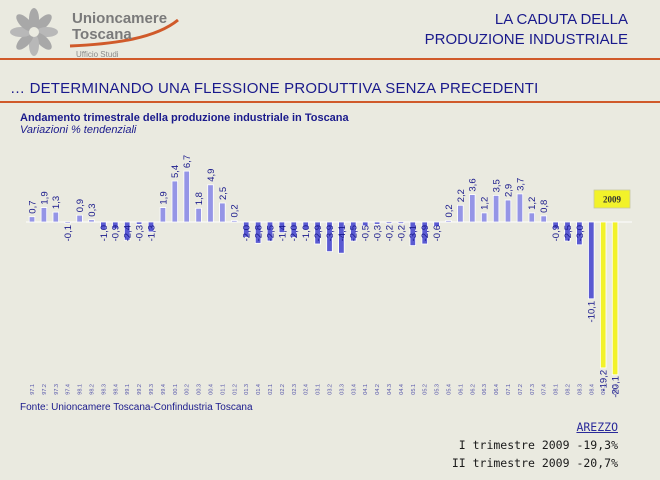 This screenshot has width=660, height=480. Describe the element at coordinates (472, 208) in the screenshot. I see `bar-06.2` at that location.